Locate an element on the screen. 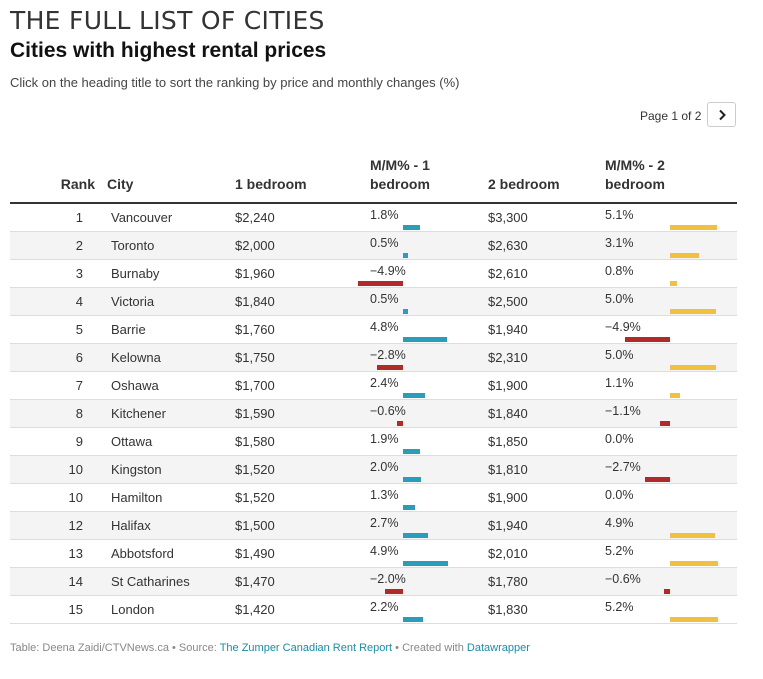  two-bedroom-price-cell: $2,610 is located at coordinates (546, 273).